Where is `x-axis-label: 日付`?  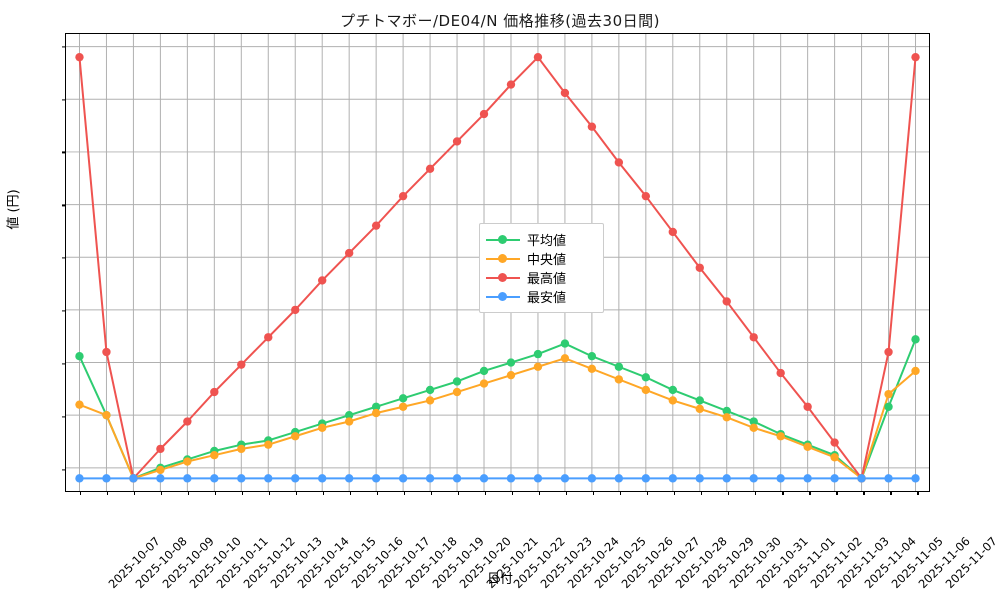
x-axis-label: 日付 is located at coordinates (499, 579).